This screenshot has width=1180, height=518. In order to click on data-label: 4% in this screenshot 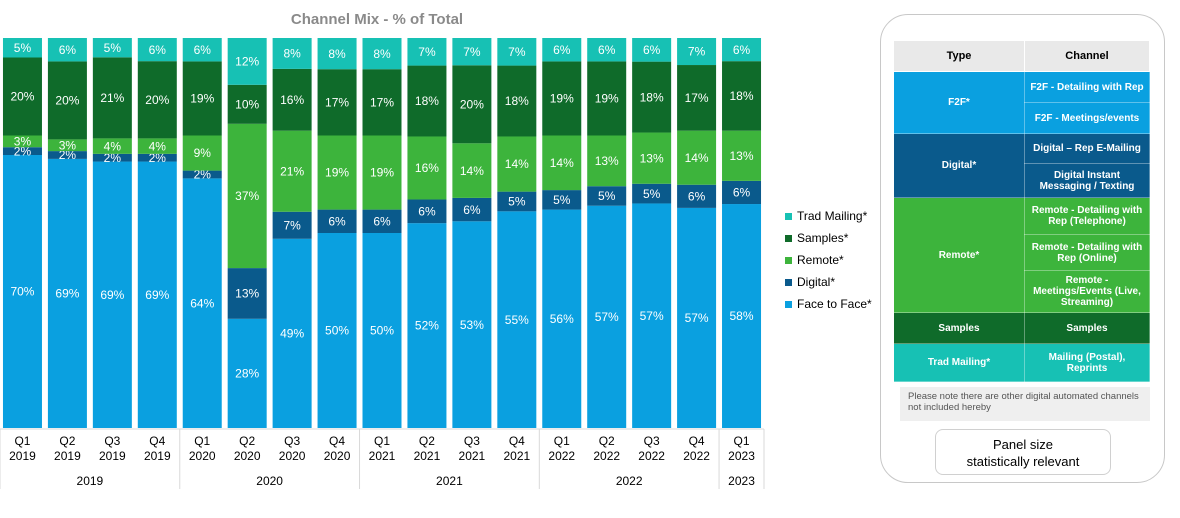, I will do `click(113, 146)`.